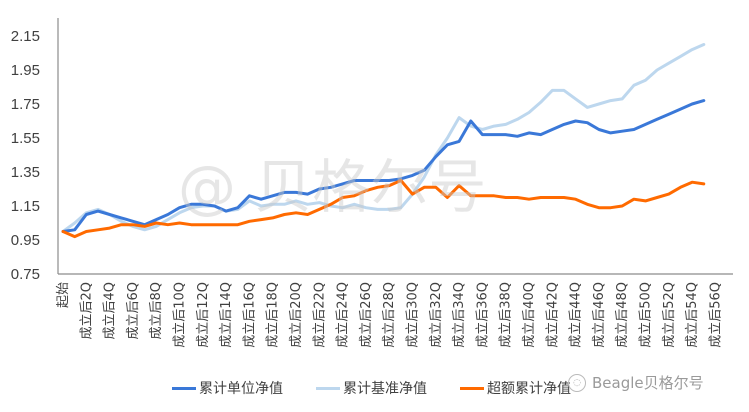 The height and width of the screenshot is (412, 749). I want to click on x-tick-label: 成立后30Q, so click(413, 315).